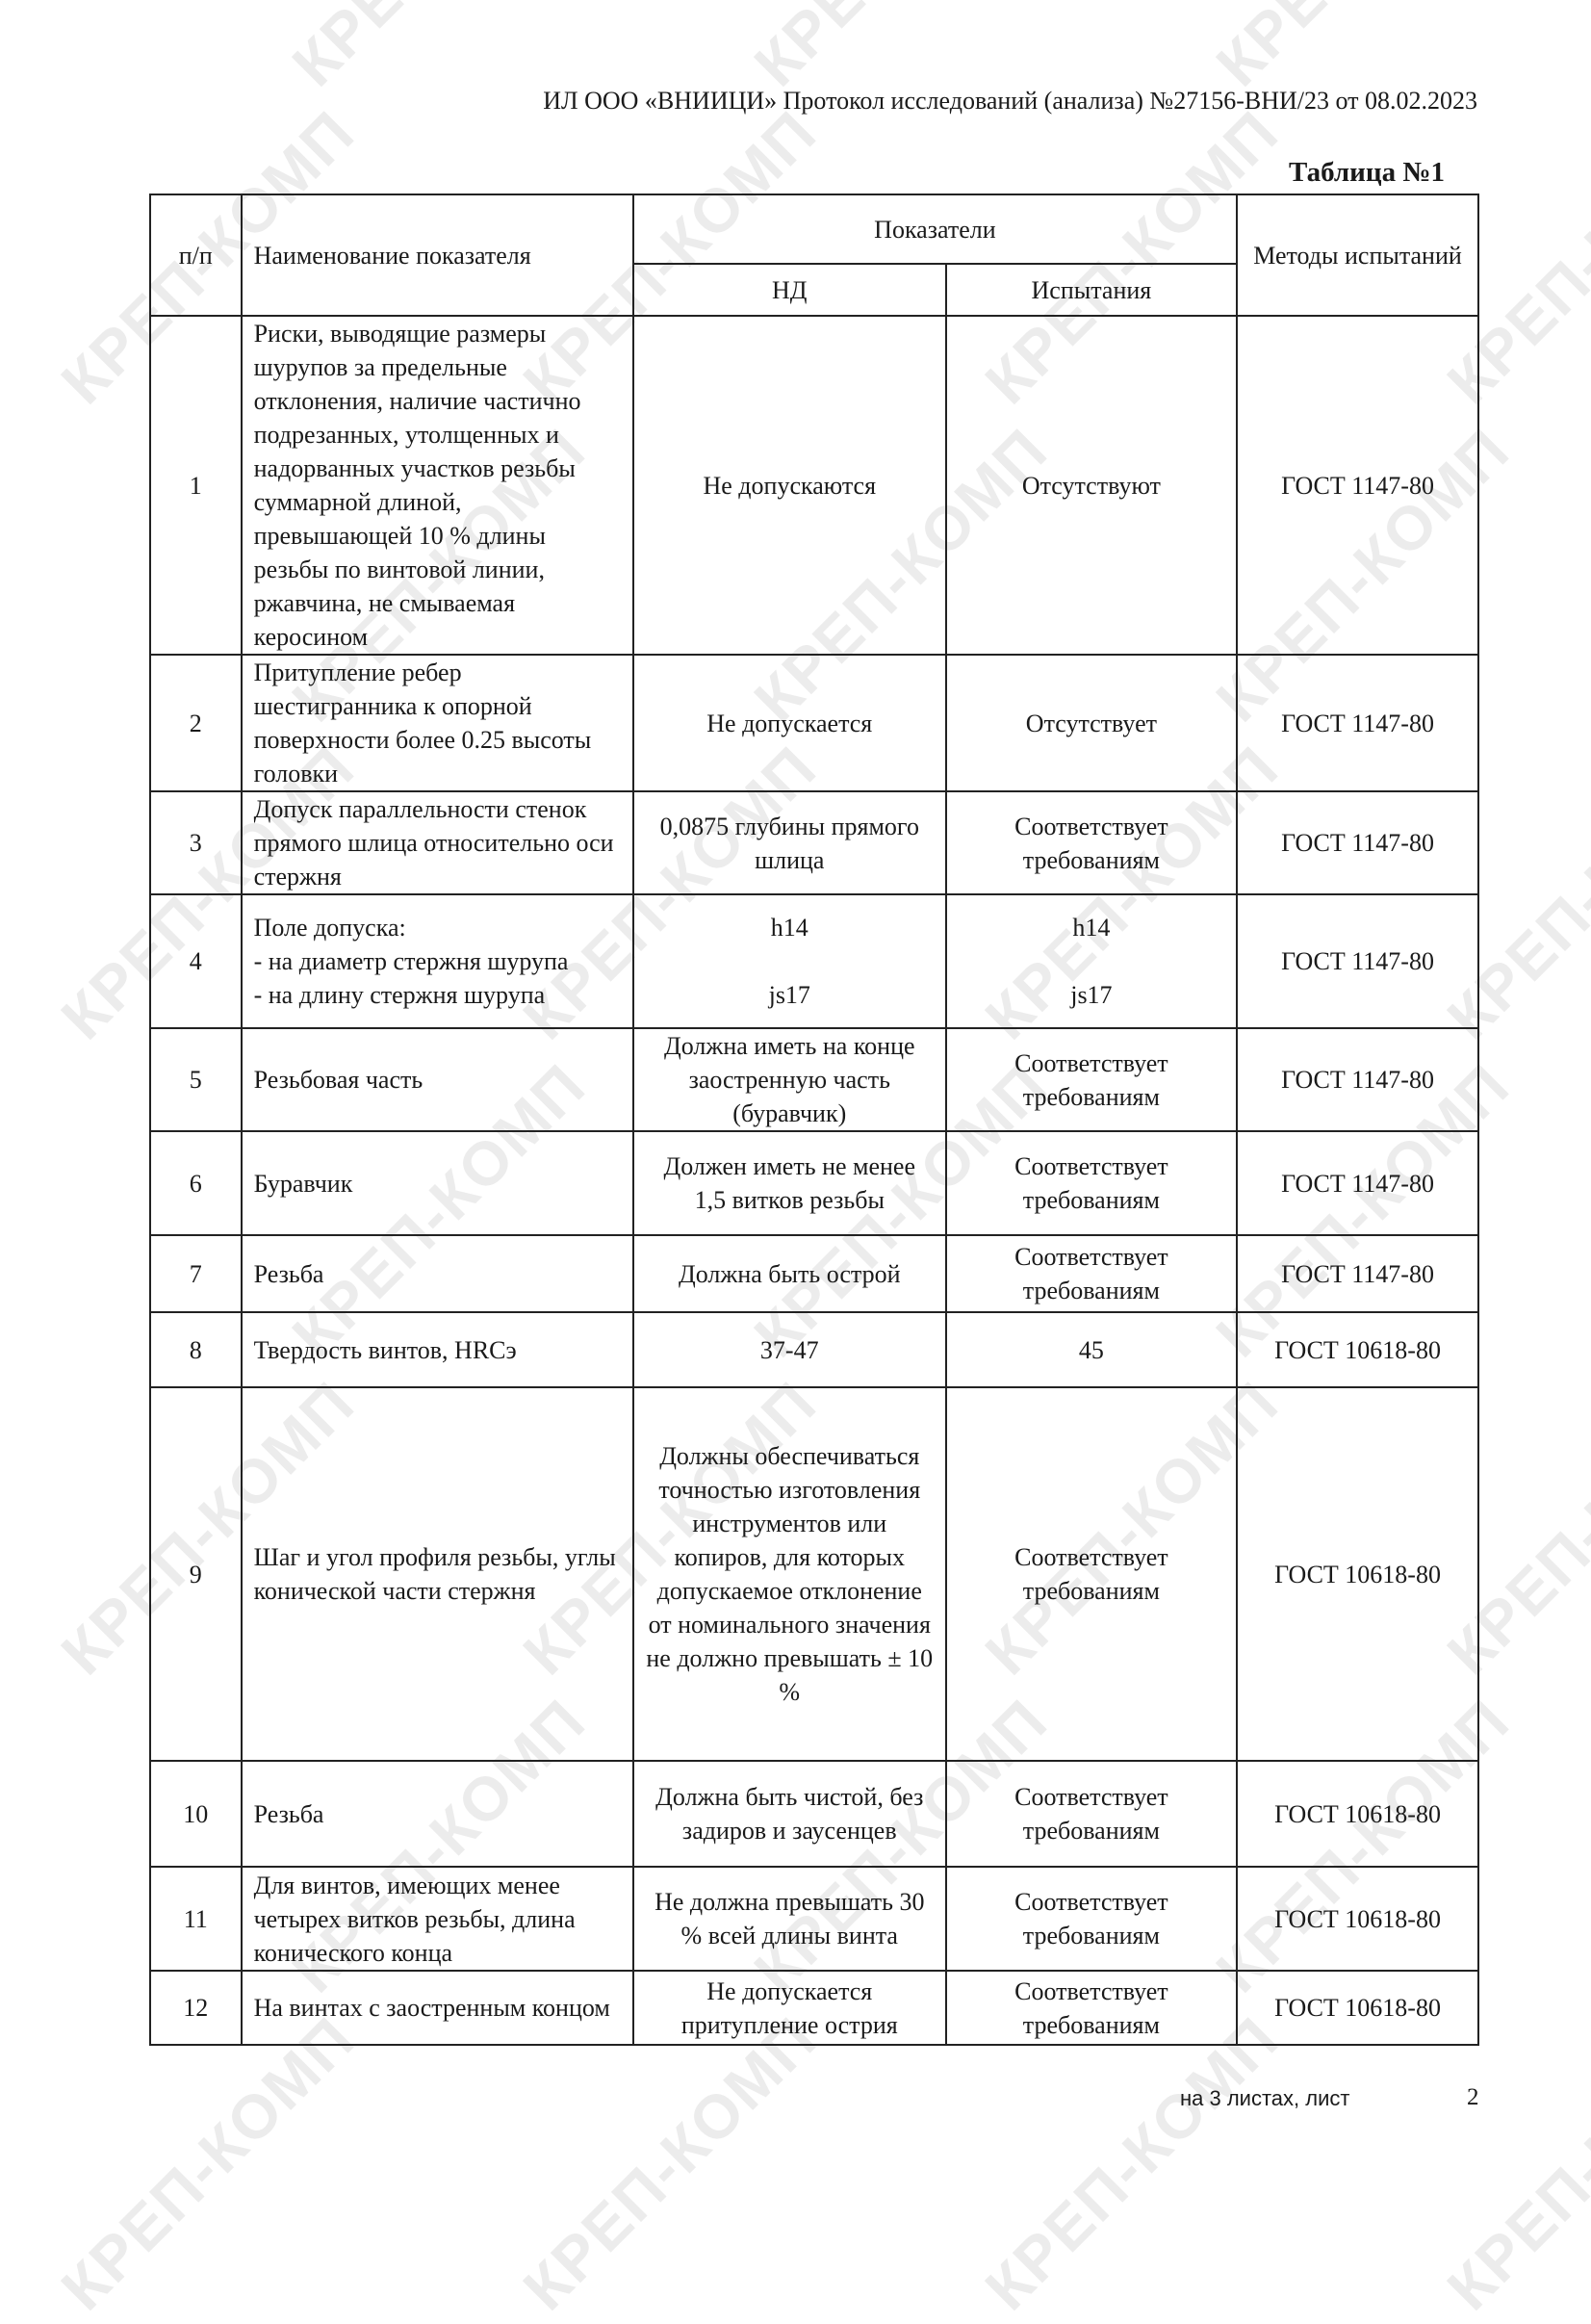  I want to click on row-number: 11, so click(196, 1919).